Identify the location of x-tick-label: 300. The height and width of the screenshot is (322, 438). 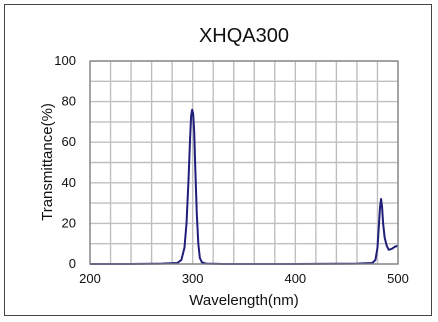
(193, 278).